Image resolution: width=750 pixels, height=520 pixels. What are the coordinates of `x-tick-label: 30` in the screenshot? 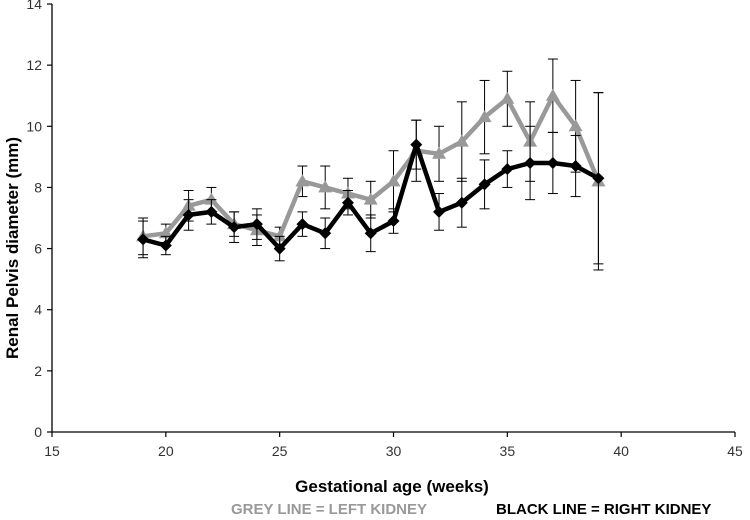 It's located at (394, 451).